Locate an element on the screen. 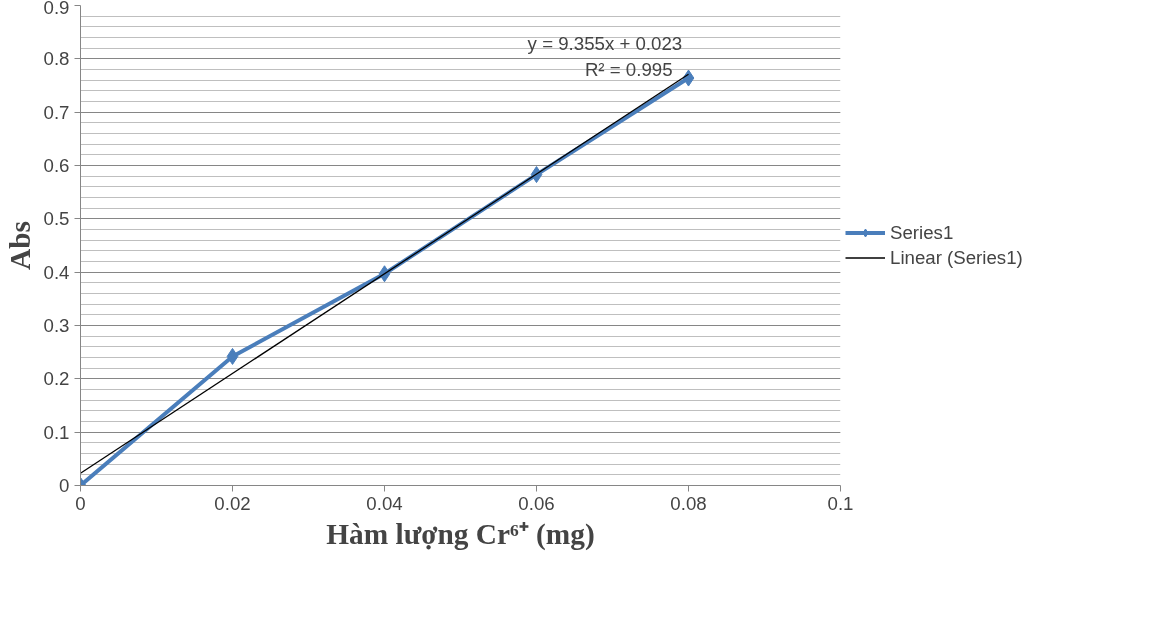  y-tick-label: 0.3 is located at coordinates (56, 325).